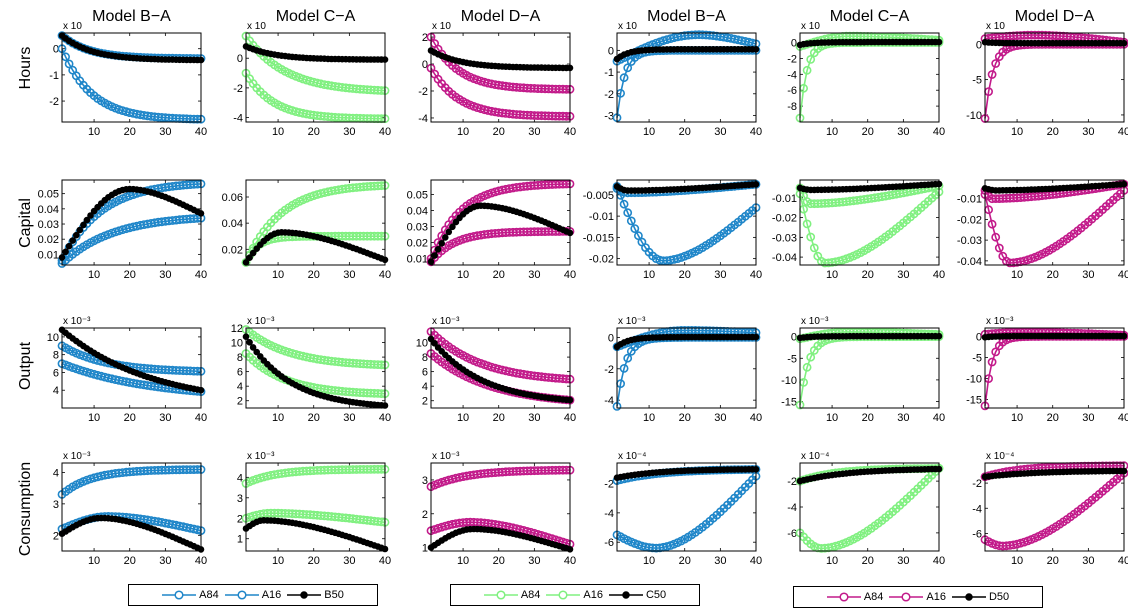  What do you see at coordinates (54, 76) in the screenshot?
I see `y-tick-label: -1` at bounding box center [54, 76].